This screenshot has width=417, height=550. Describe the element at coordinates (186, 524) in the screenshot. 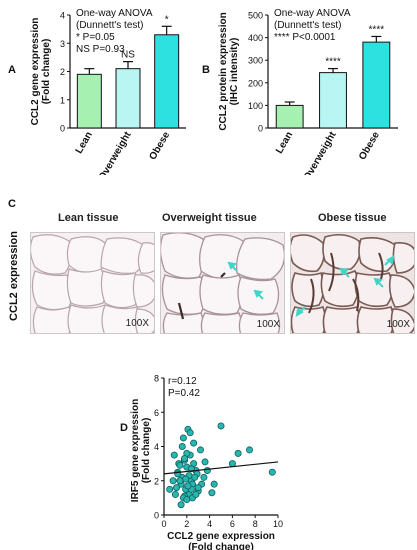

I see `x-tick-label-1: 2` at that location.